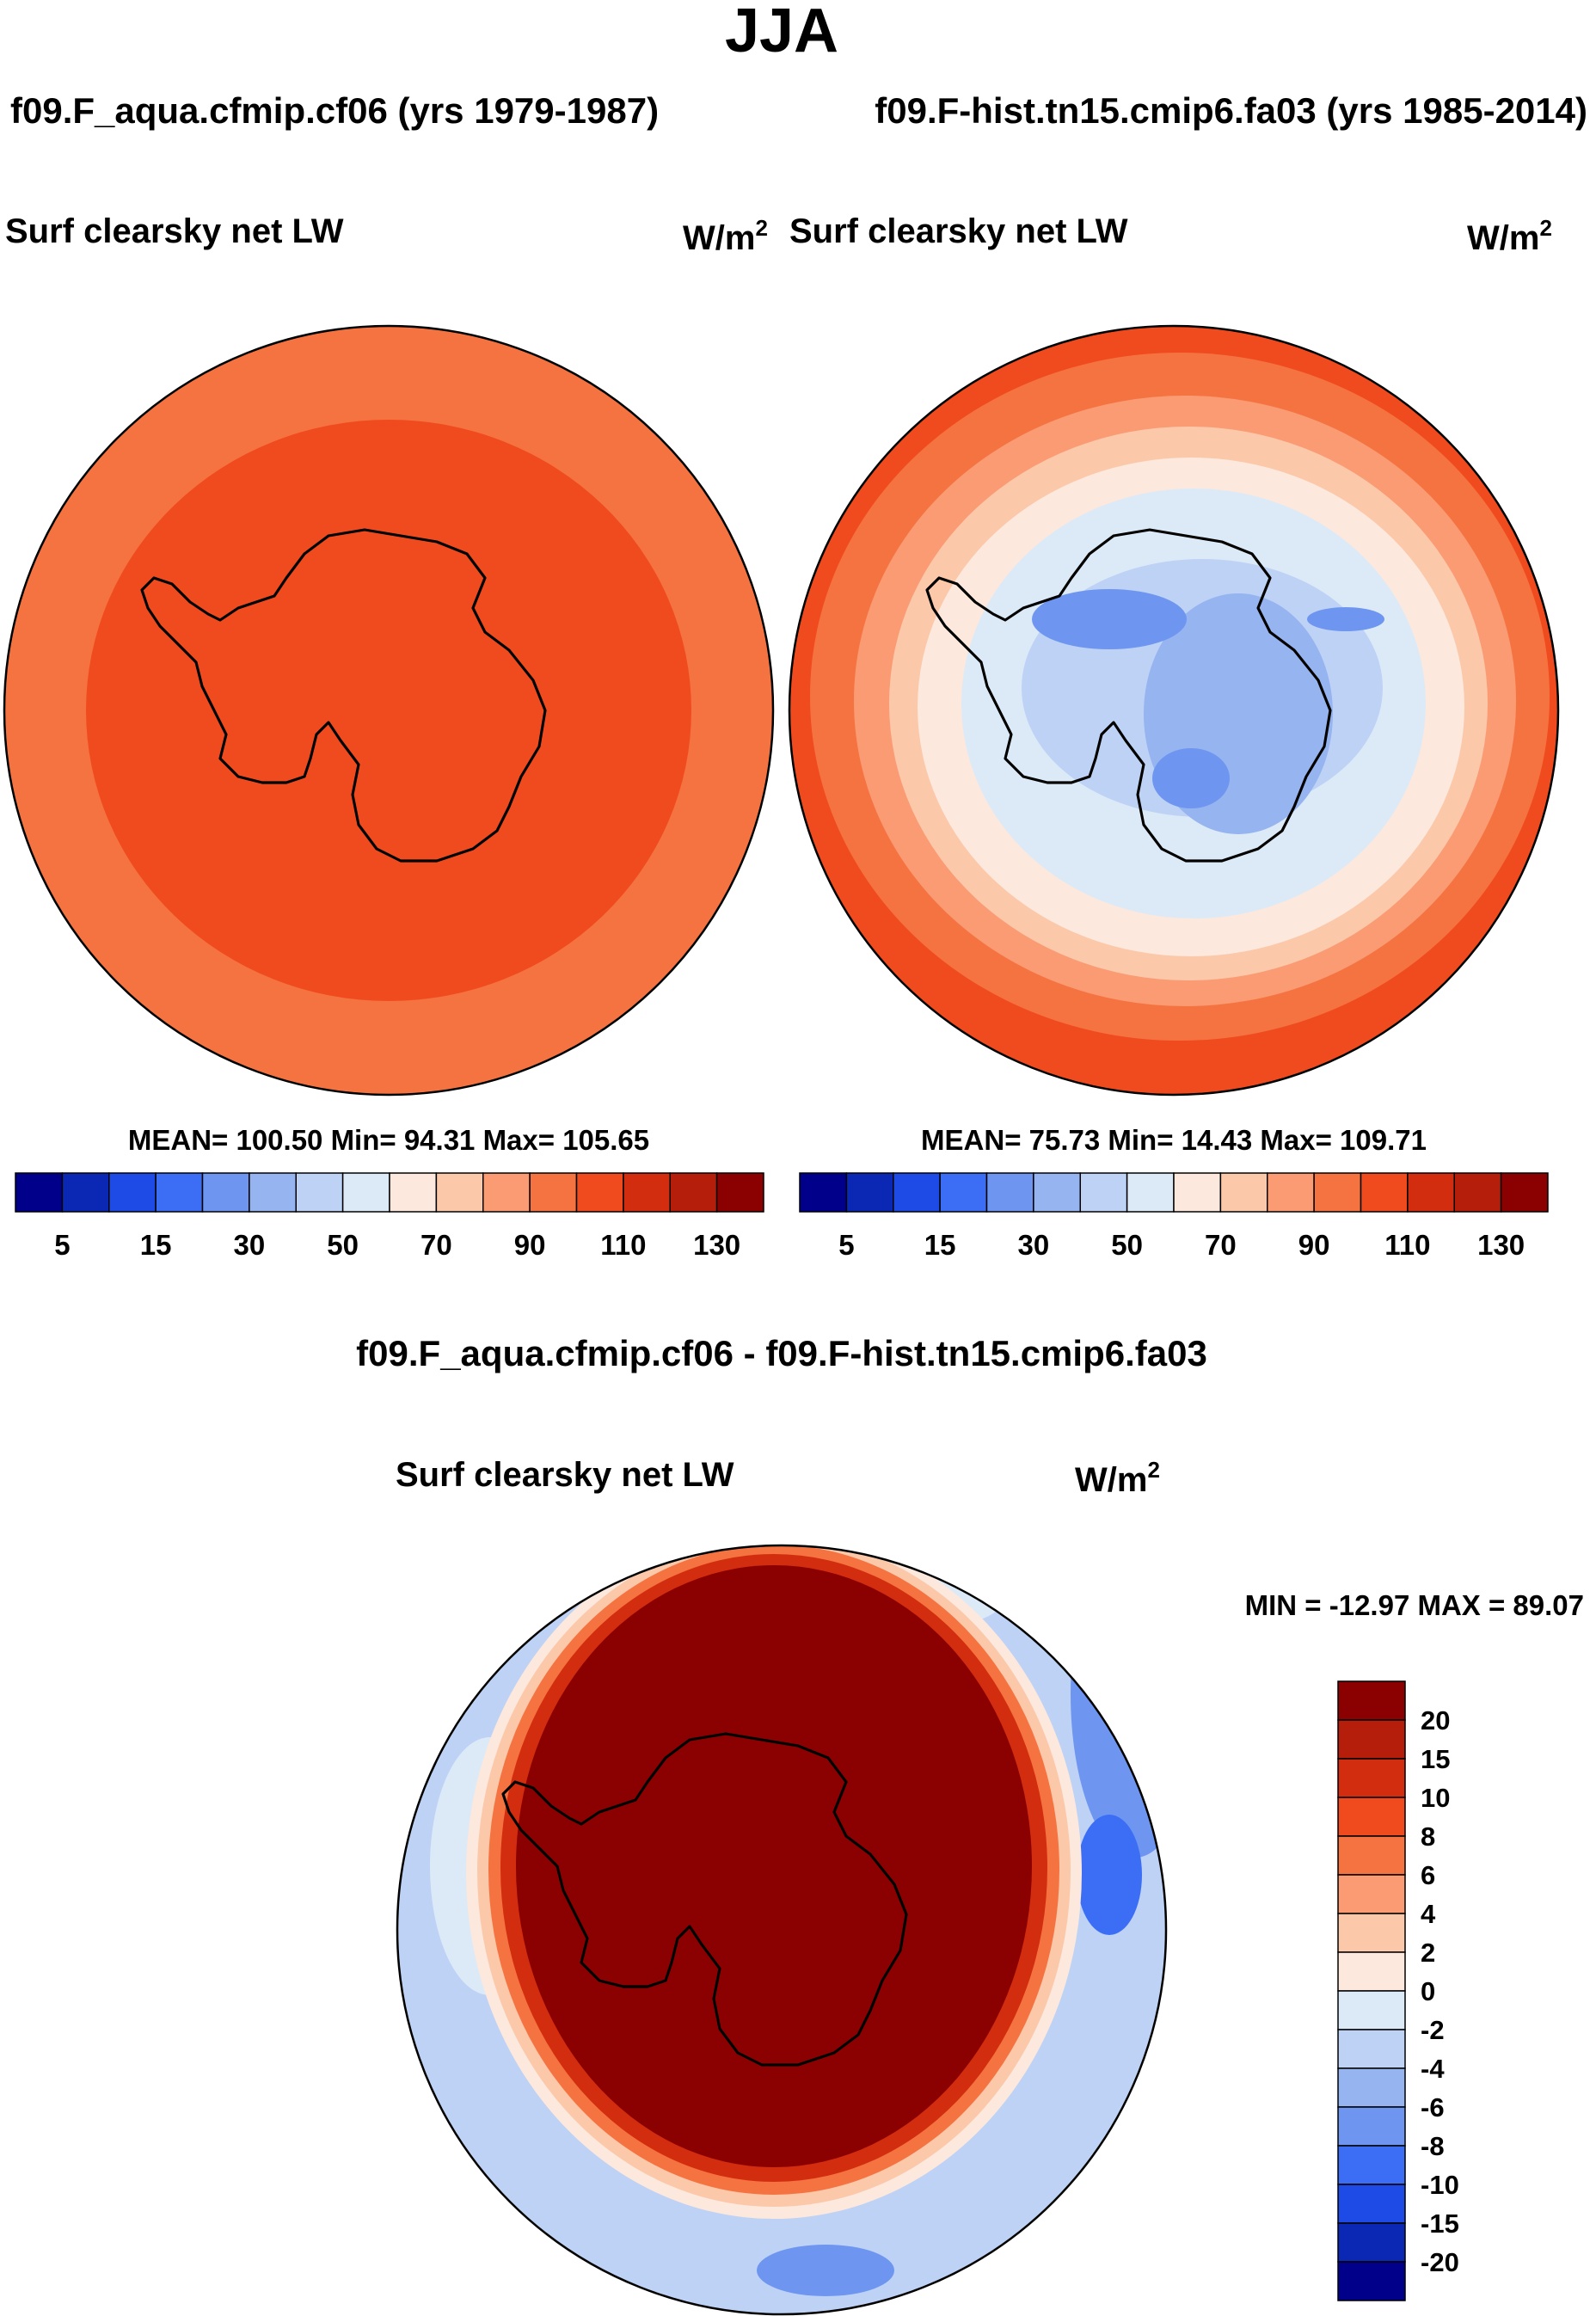 This screenshot has height=2316, width=1596. What do you see at coordinates (1428, 1914) in the screenshot?
I see `diff-colorbar-tick-label: 4` at bounding box center [1428, 1914].